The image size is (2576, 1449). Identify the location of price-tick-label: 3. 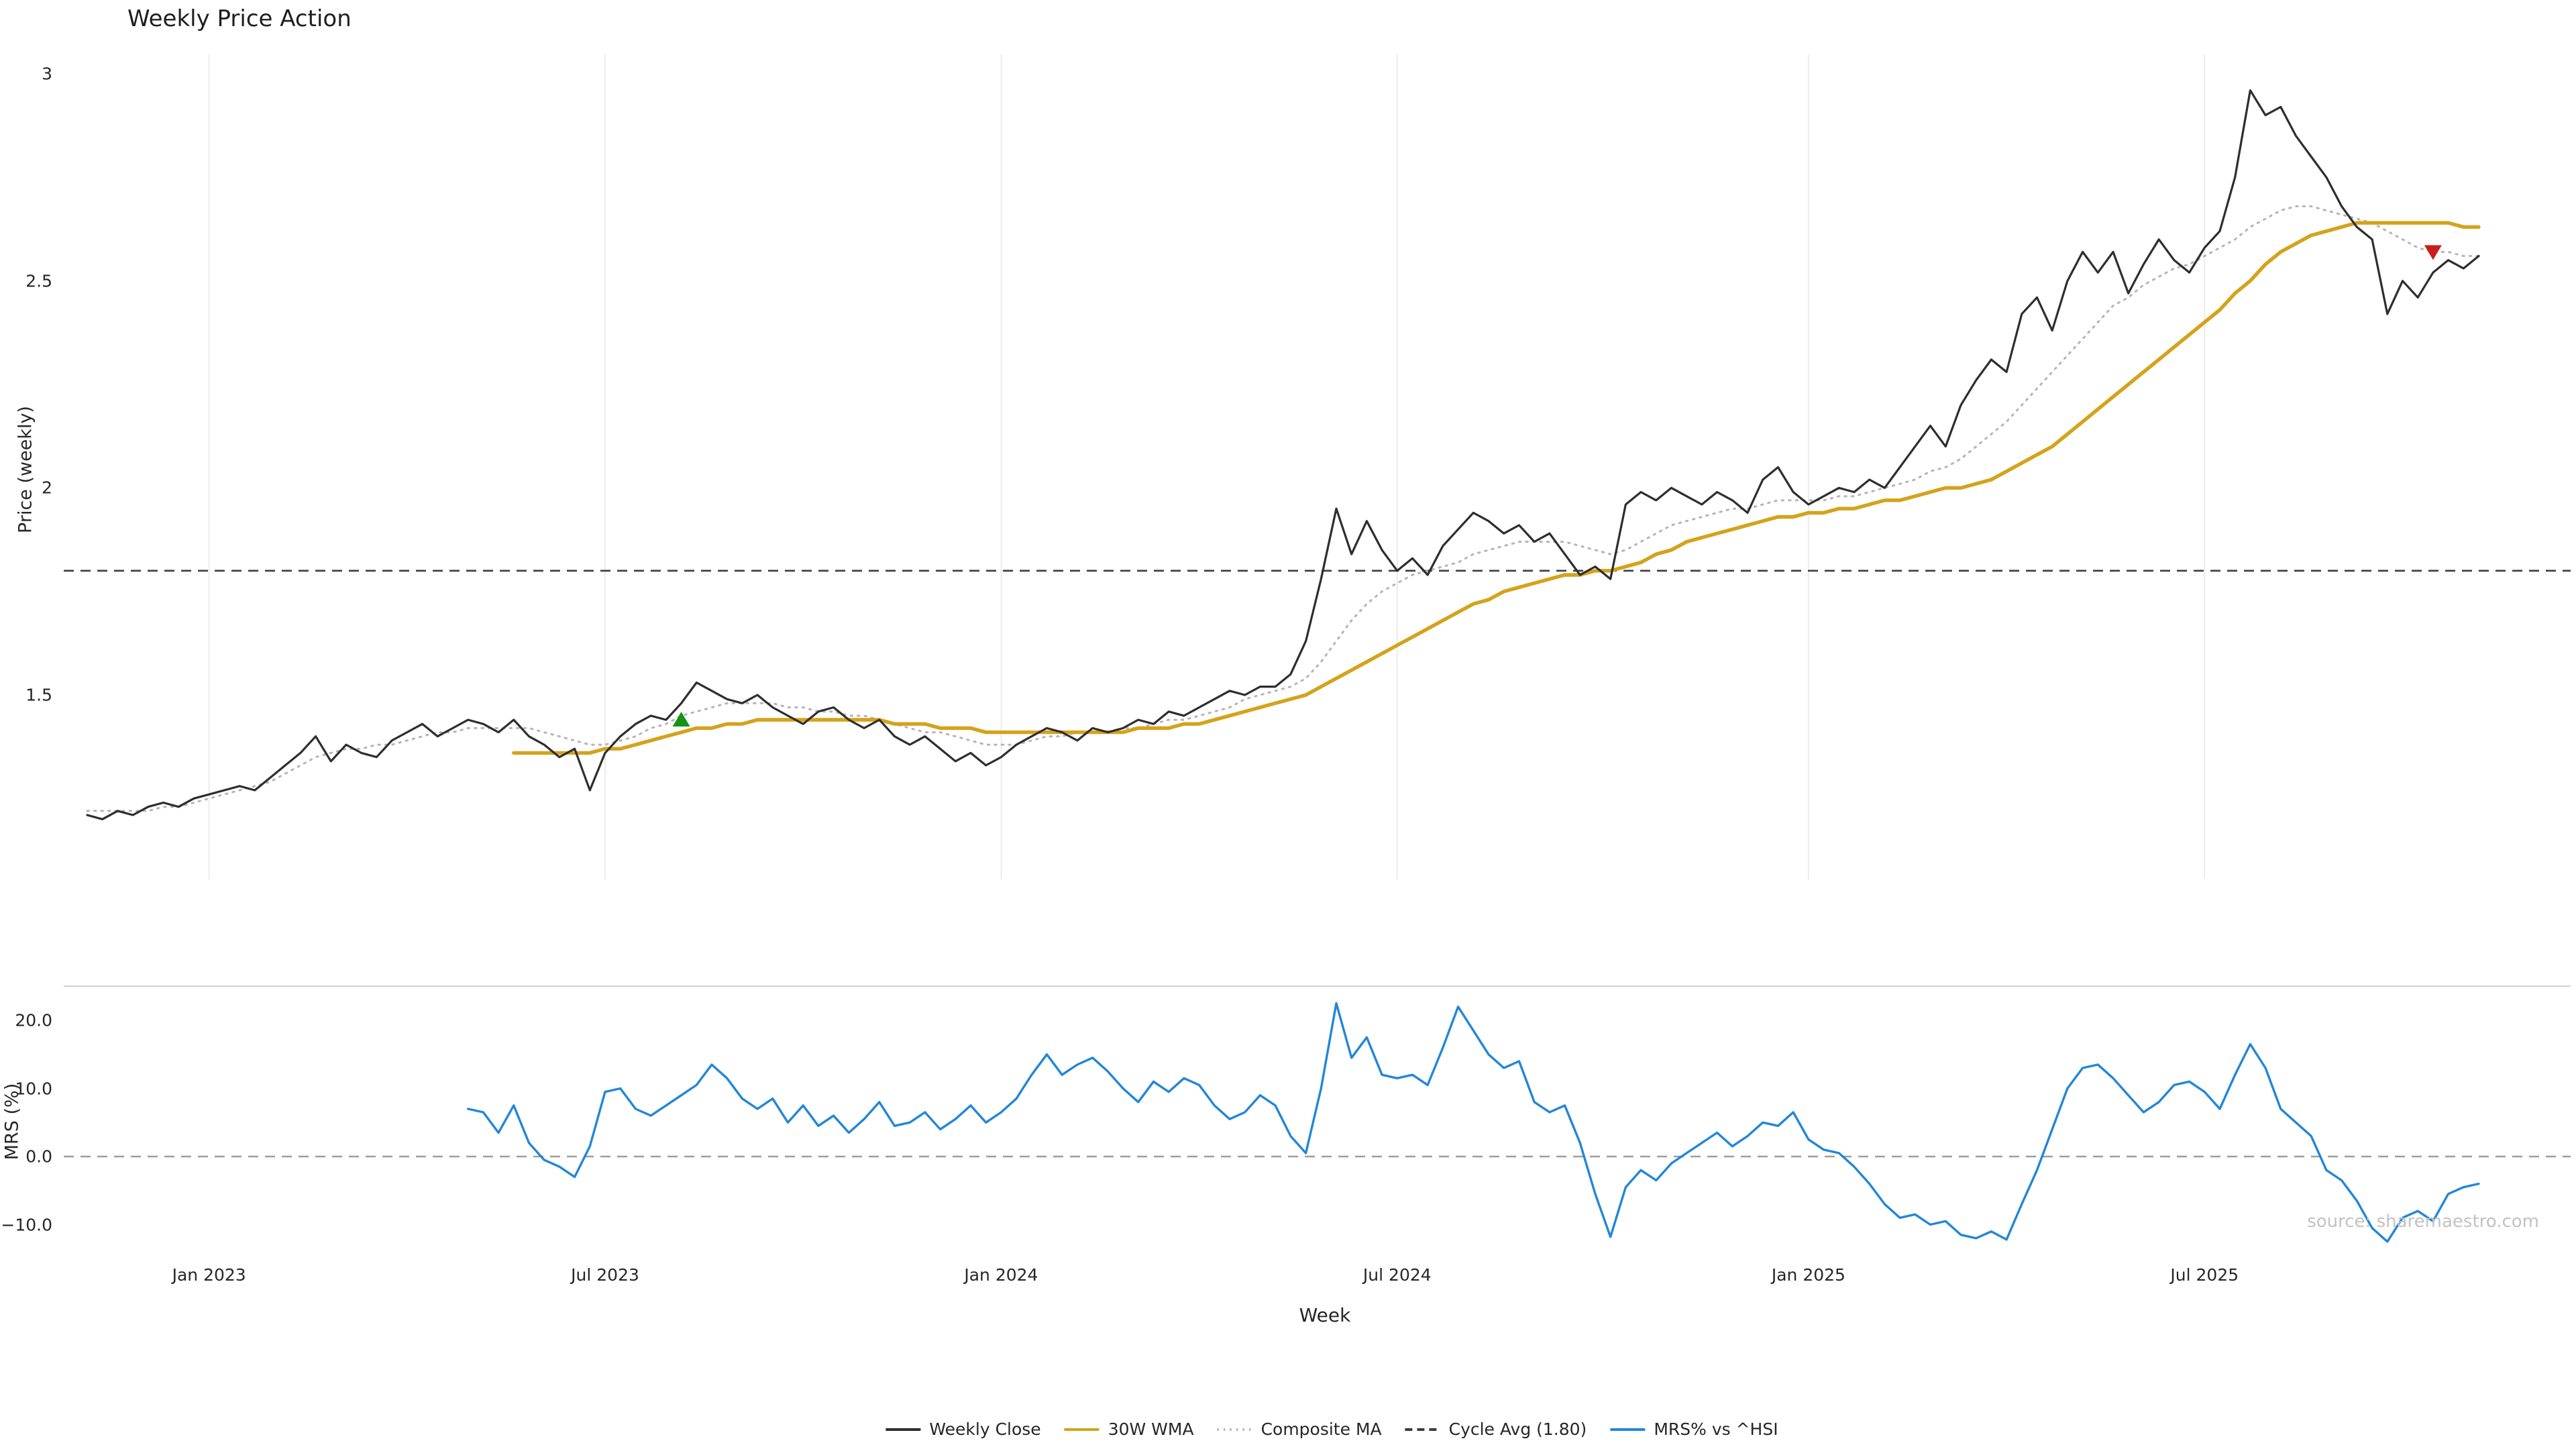
(47, 74).